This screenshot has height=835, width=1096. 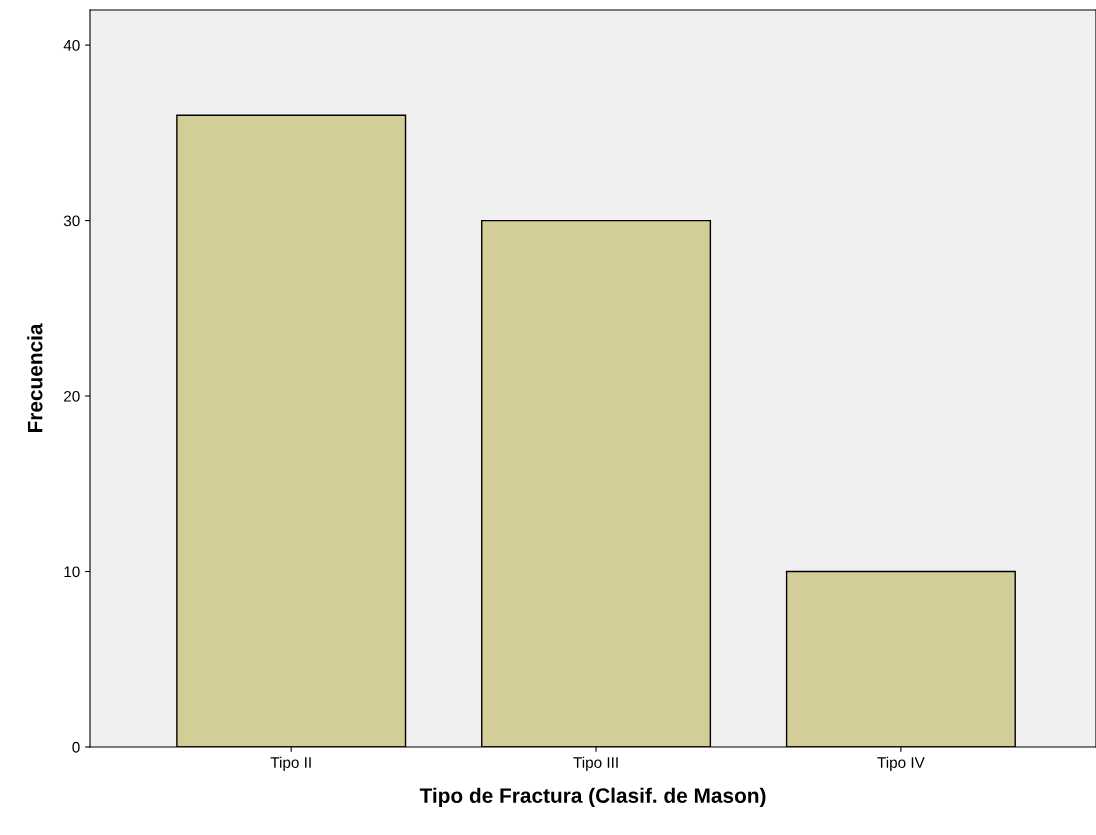 What do you see at coordinates (76, 747) in the screenshot?
I see `y-tick-label: 0` at bounding box center [76, 747].